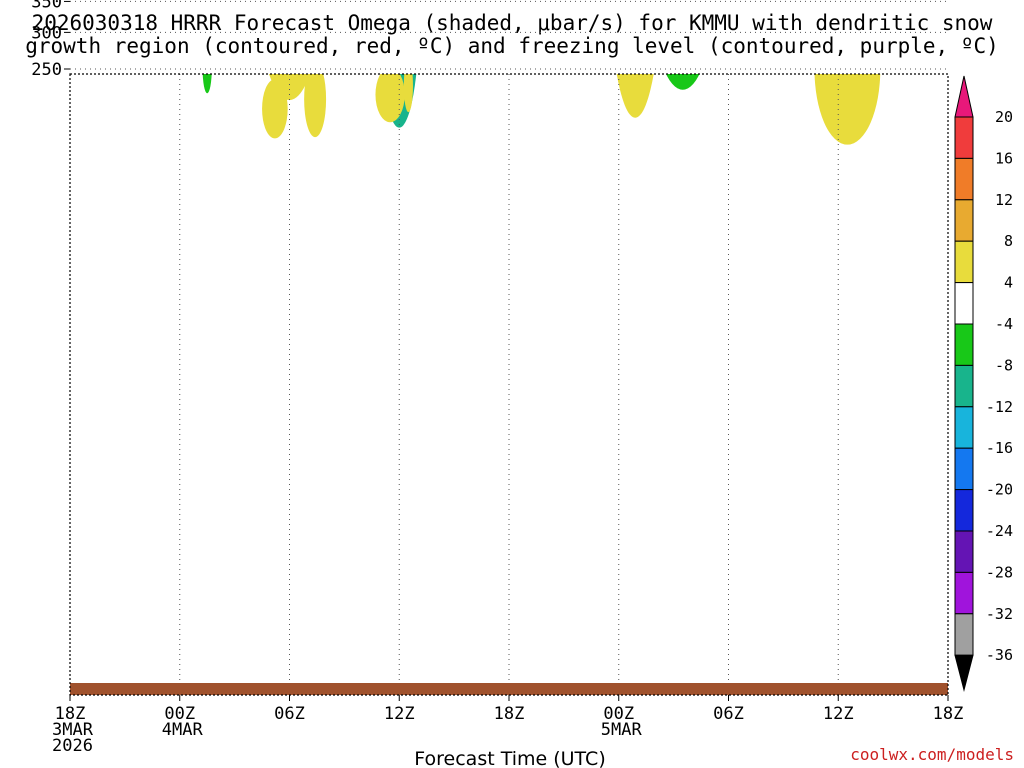 The image size is (1024, 768). What do you see at coordinates (948, 714) in the screenshot?
I see `x-tick-48-line0: 18Z` at bounding box center [948, 714].